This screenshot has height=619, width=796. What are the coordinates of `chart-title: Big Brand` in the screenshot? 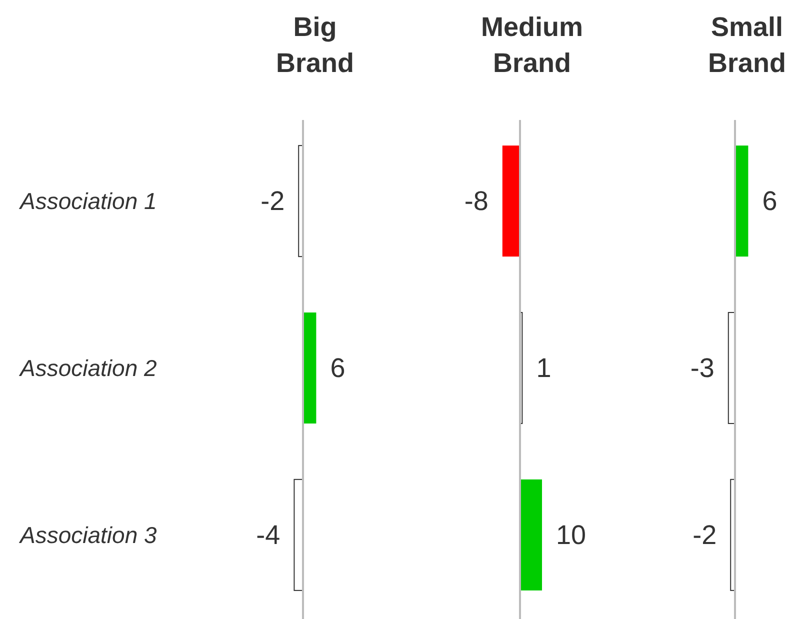 It's located at (315, 45).